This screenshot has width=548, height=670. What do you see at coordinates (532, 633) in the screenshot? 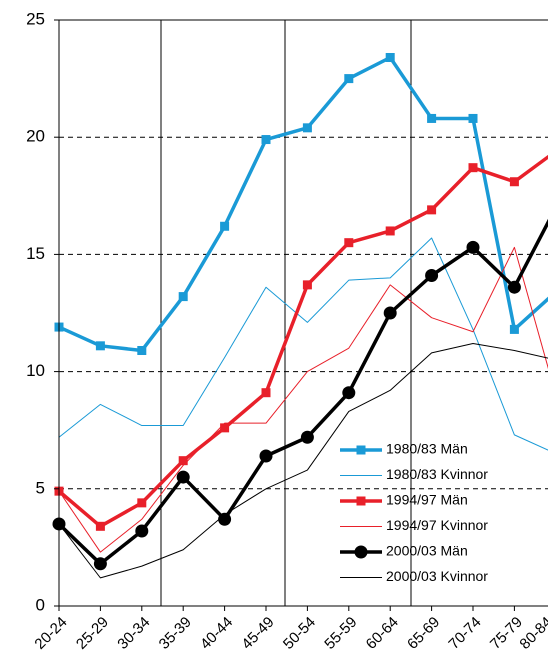
I see `x-tick-label: 80-84` at bounding box center [532, 633].